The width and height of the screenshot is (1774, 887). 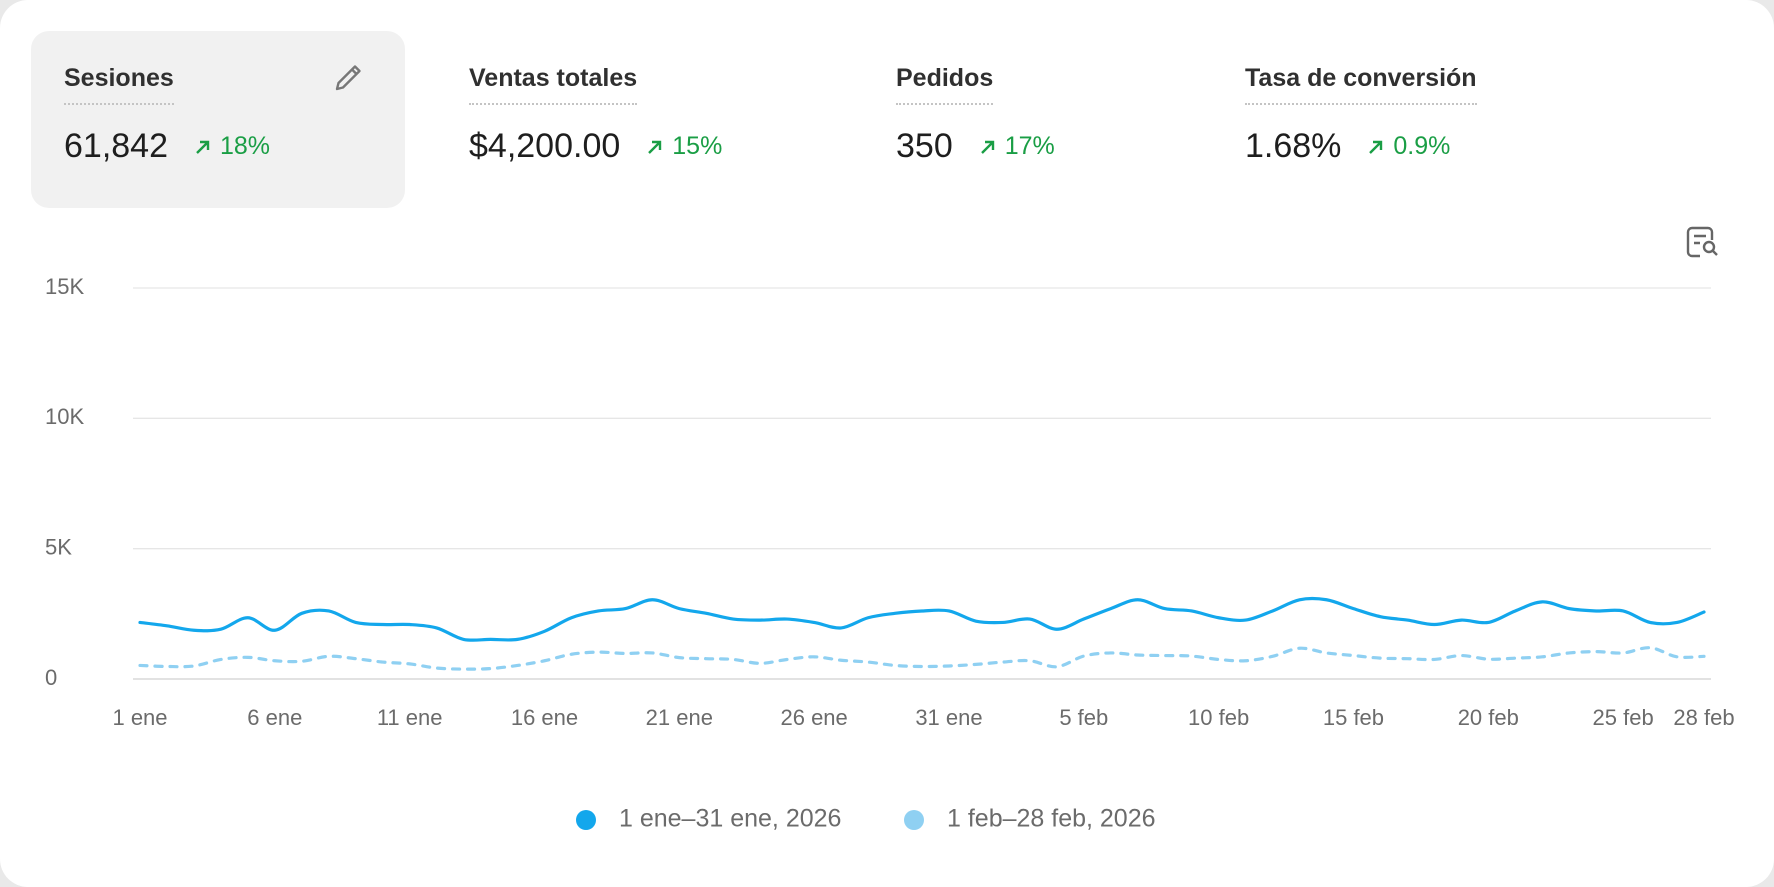 I want to click on legend-label: 1 ene–31 ene, 2026, so click(x=730, y=819).